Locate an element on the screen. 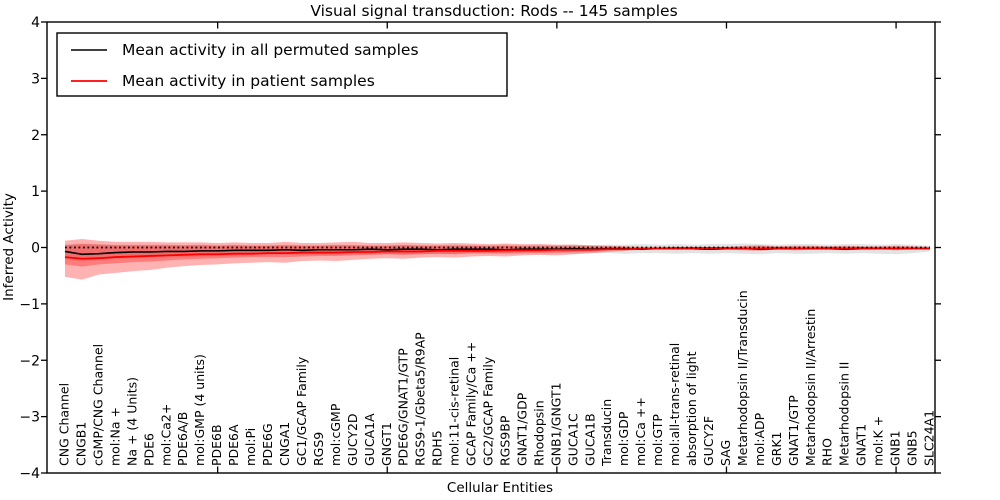 Image resolution: width=1000 pixels, height=500 pixels. x-category-label: Metarhodopsin II is located at coordinates (844, 414).